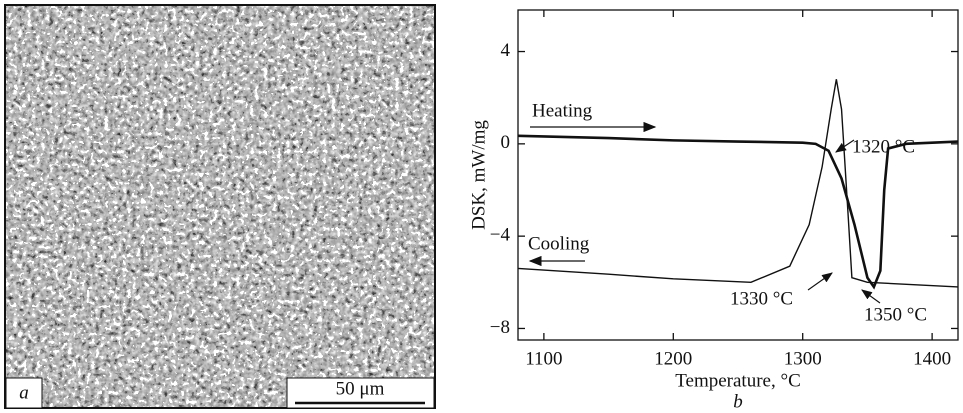 The height and width of the screenshot is (413, 963). Describe the element at coordinates (738, 401) in the screenshot. I see `panel-label: b` at that location.